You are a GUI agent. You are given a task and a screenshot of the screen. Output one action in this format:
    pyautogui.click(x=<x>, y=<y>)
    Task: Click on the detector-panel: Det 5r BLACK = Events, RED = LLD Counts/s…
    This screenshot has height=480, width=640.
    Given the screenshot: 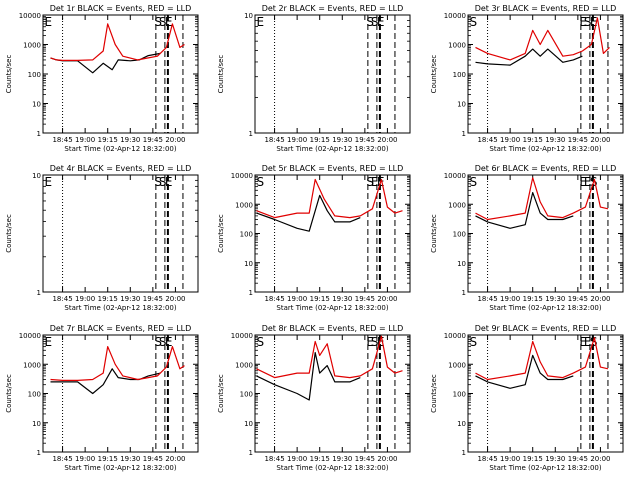 What is the action you would take?
    pyautogui.click(x=314, y=238)
    